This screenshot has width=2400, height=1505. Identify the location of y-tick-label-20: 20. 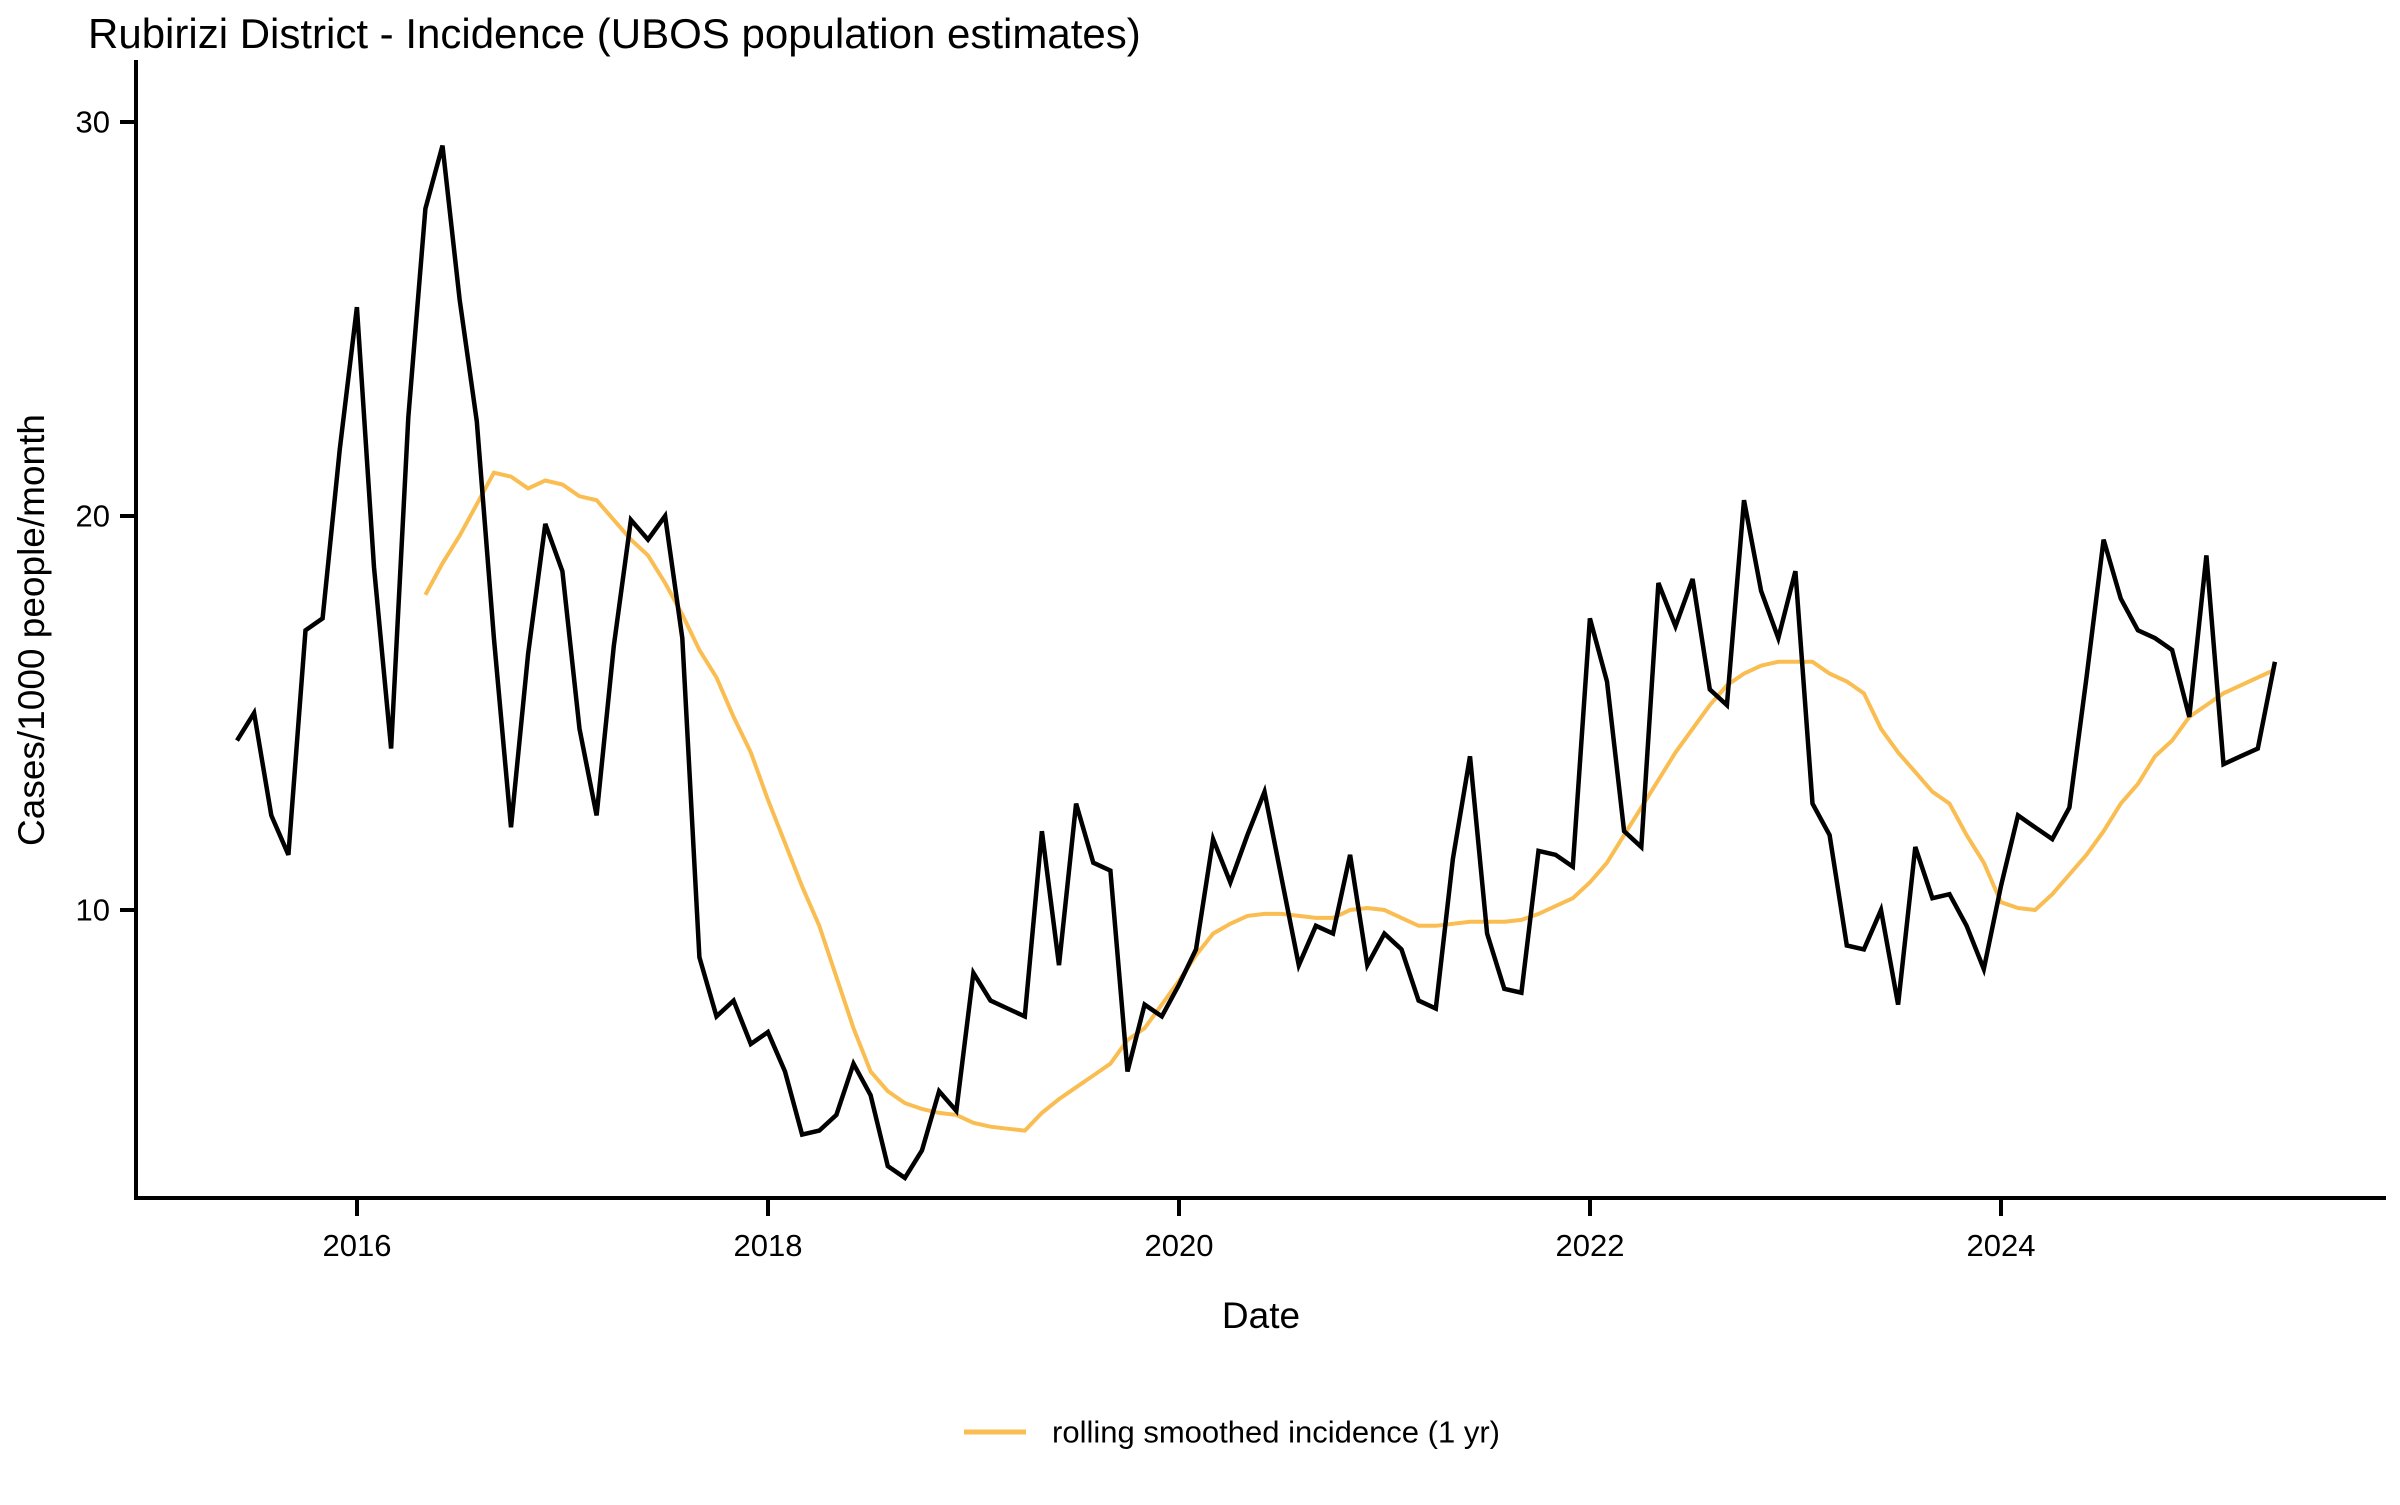
(93, 516).